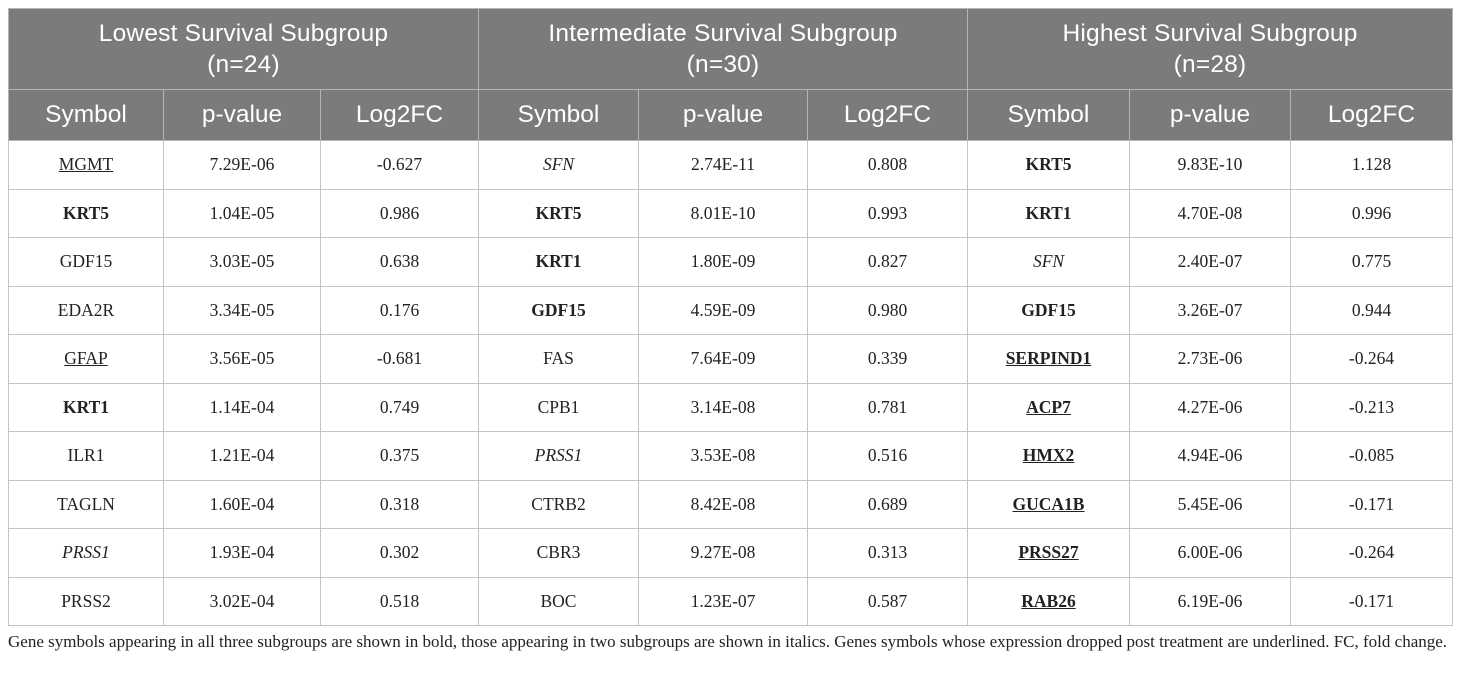  Describe the element at coordinates (1371, 165) in the screenshot. I see `log2fc-cell: 1.128` at that location.